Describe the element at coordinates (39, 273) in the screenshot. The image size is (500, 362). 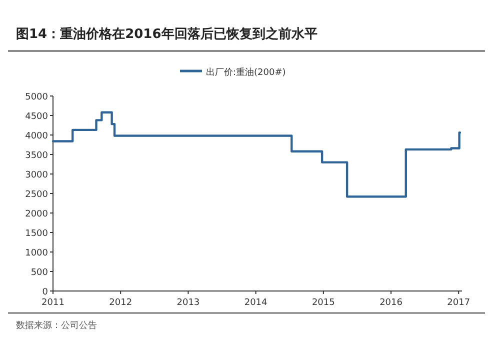
I see `y-tick-label: 500` at that location.